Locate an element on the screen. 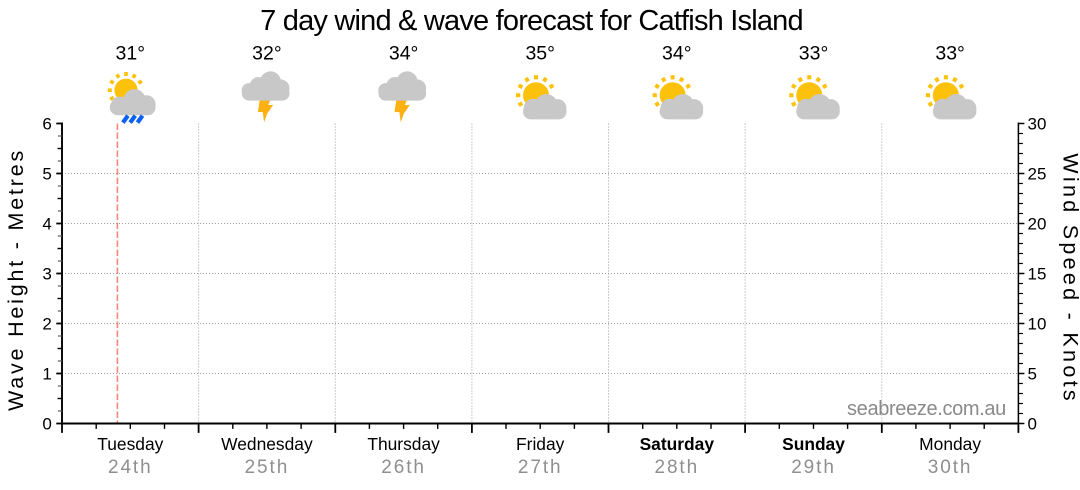 The width and height of the screenshot is (1080, 490). svg-text: 31° is located at coordinates (131, 54).